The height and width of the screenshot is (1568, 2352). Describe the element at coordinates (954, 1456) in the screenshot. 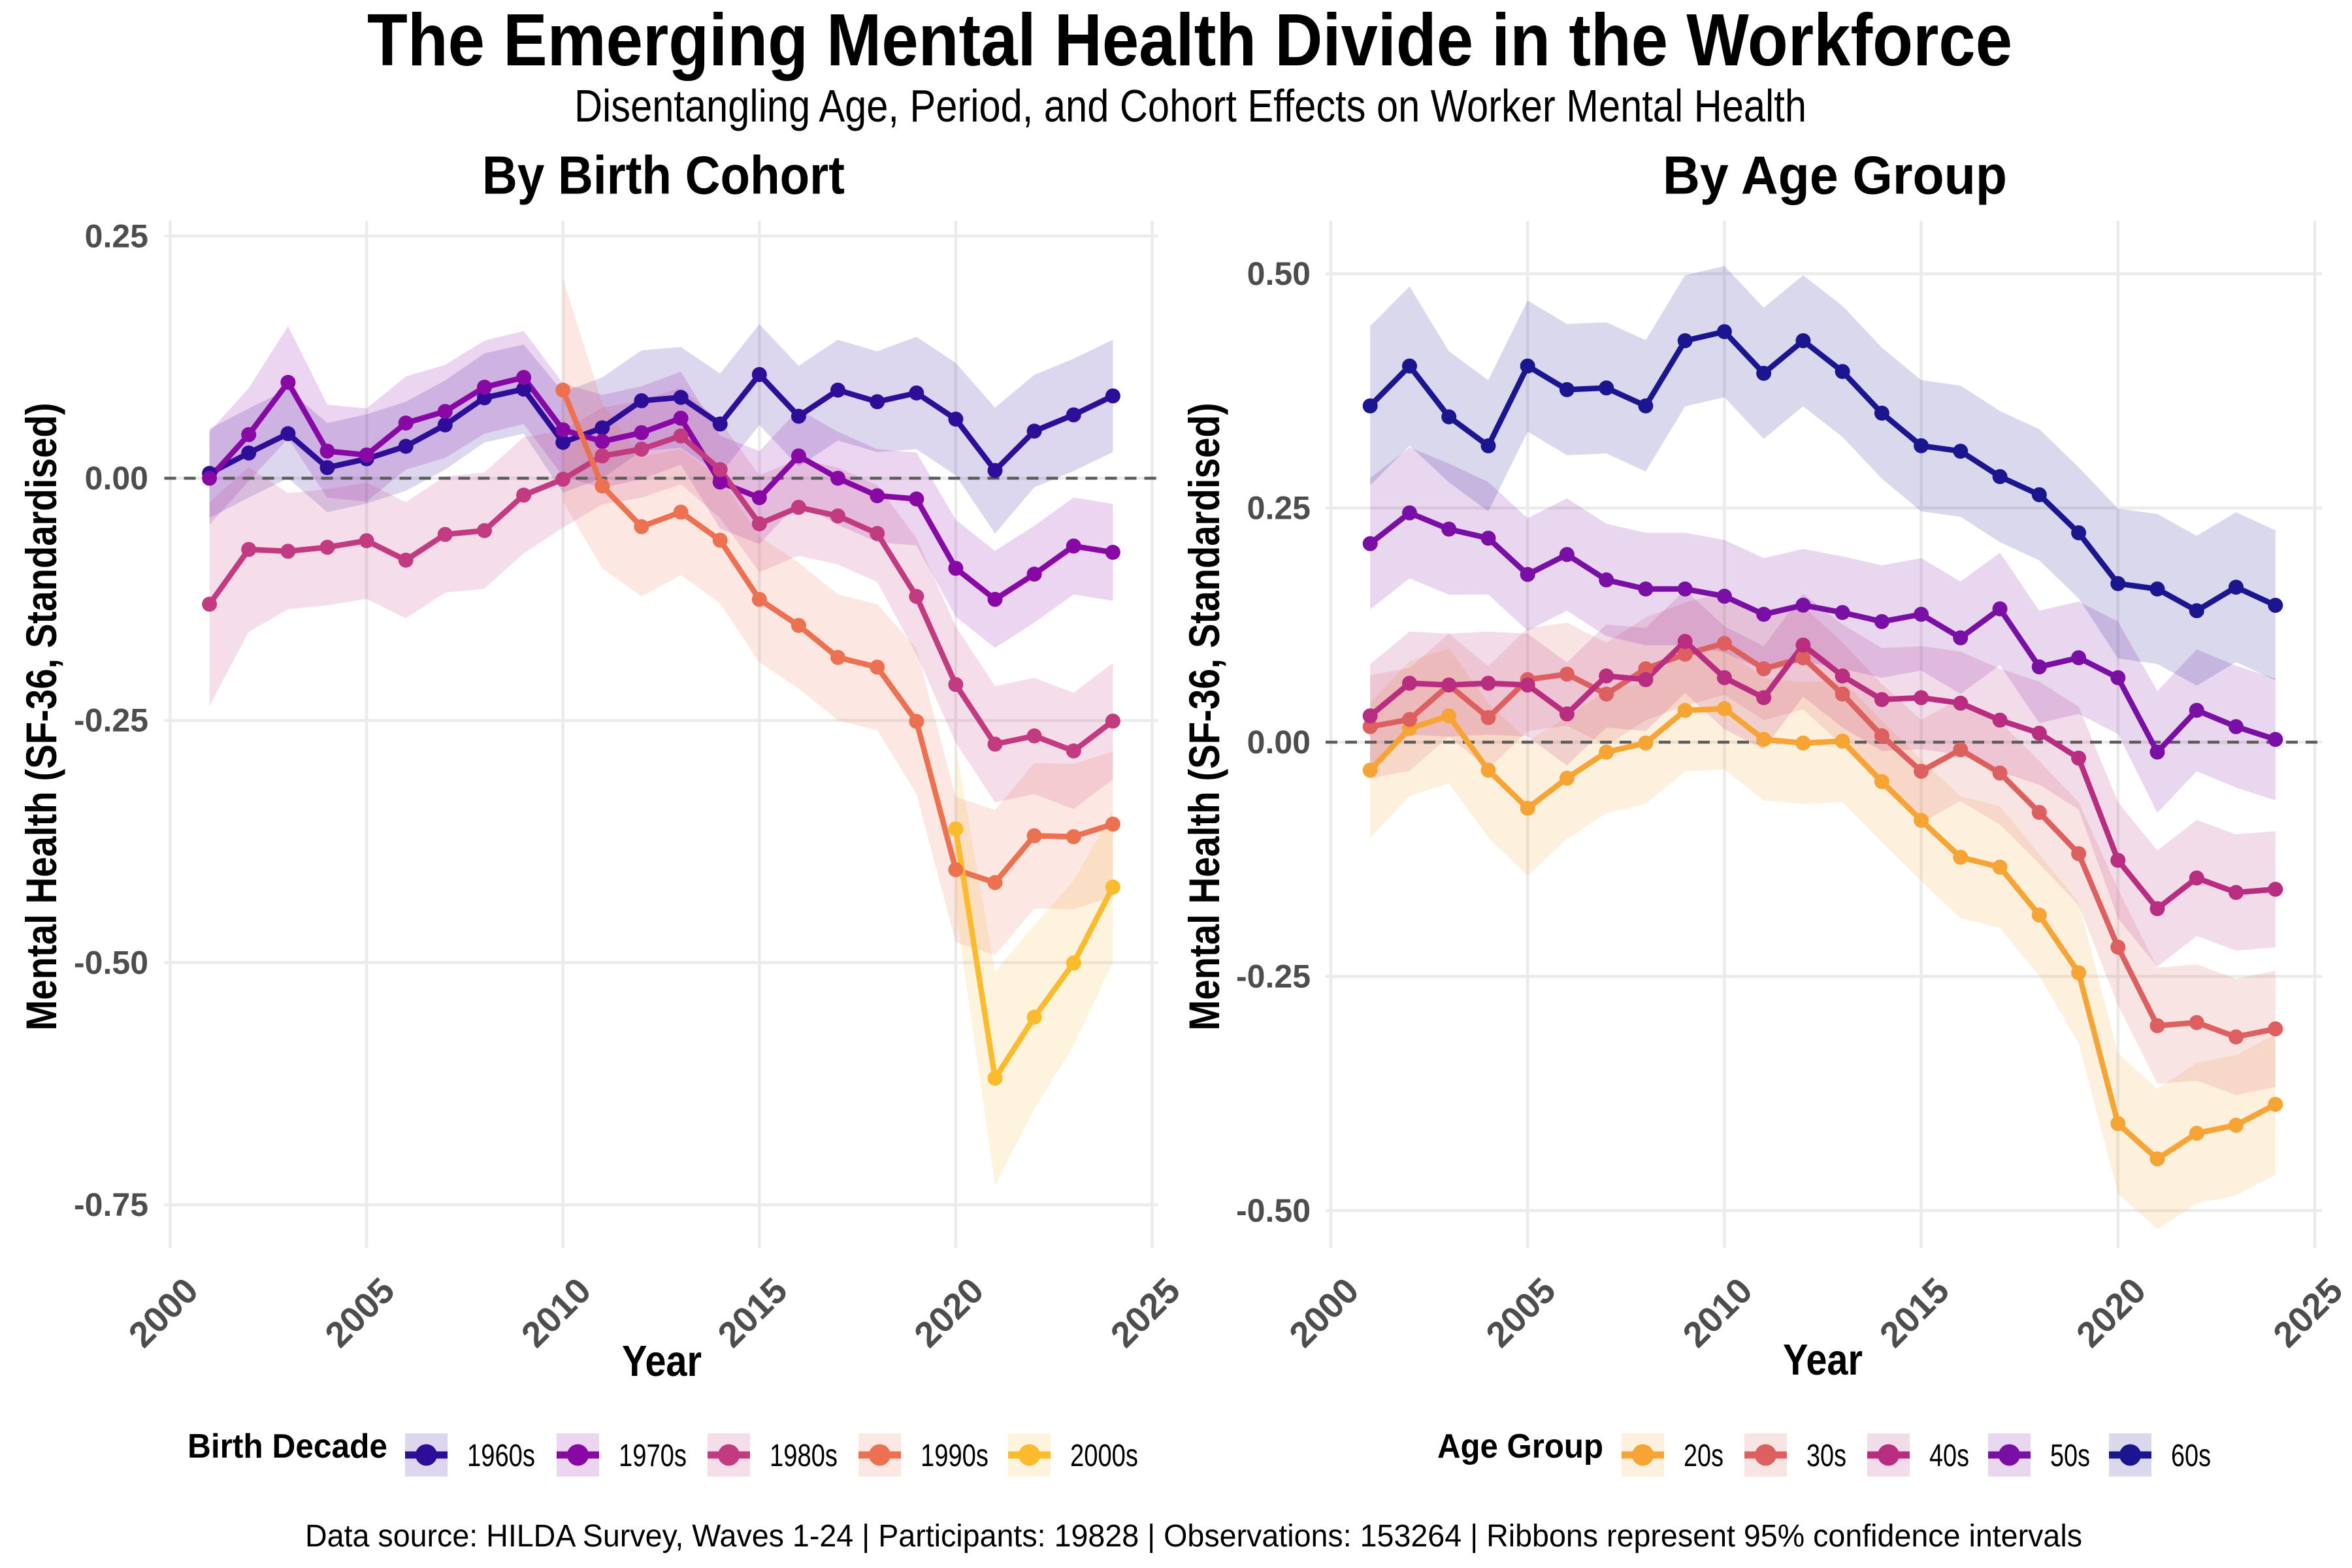

I see `svg-text: 1990s` at that location.